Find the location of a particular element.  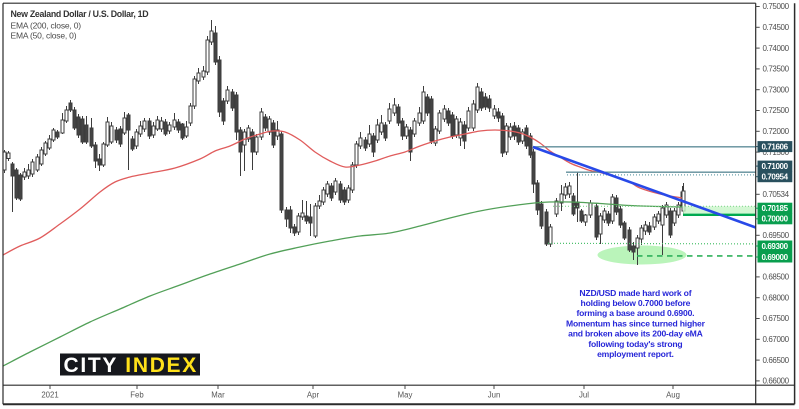

svg-text: 0.71500 is located at coordinates (776, 152).